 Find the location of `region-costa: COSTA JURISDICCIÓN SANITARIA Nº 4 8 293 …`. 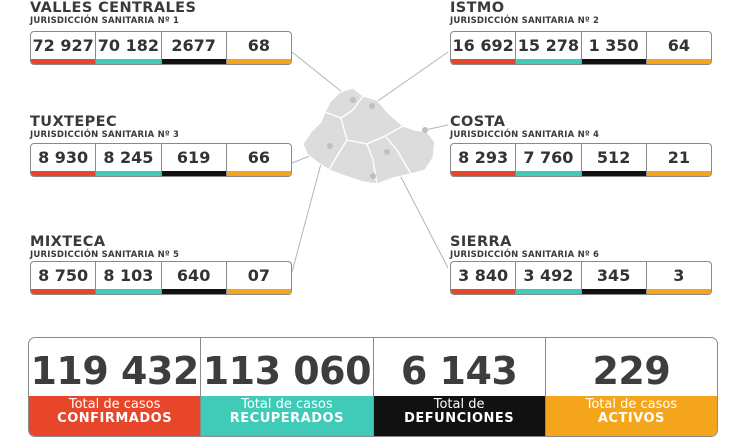

region-costa: COSTA JURISDICCIÓN SANITARIA Nº 4 8 293 … is located at coordinates (581, 145).